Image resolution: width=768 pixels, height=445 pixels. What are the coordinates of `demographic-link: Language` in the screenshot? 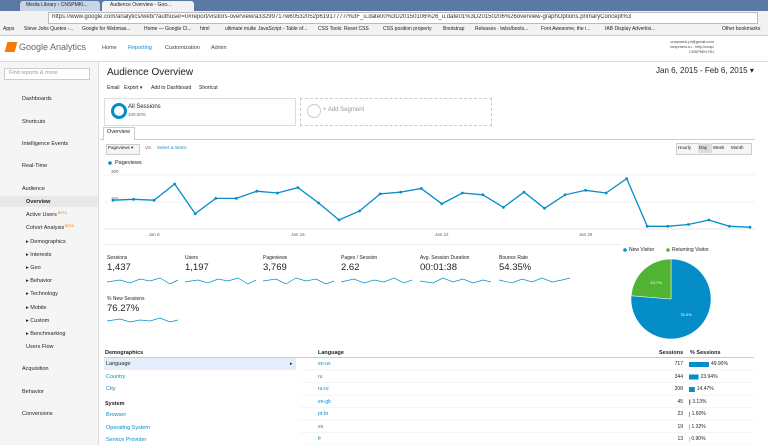 It's located at (118, 364).